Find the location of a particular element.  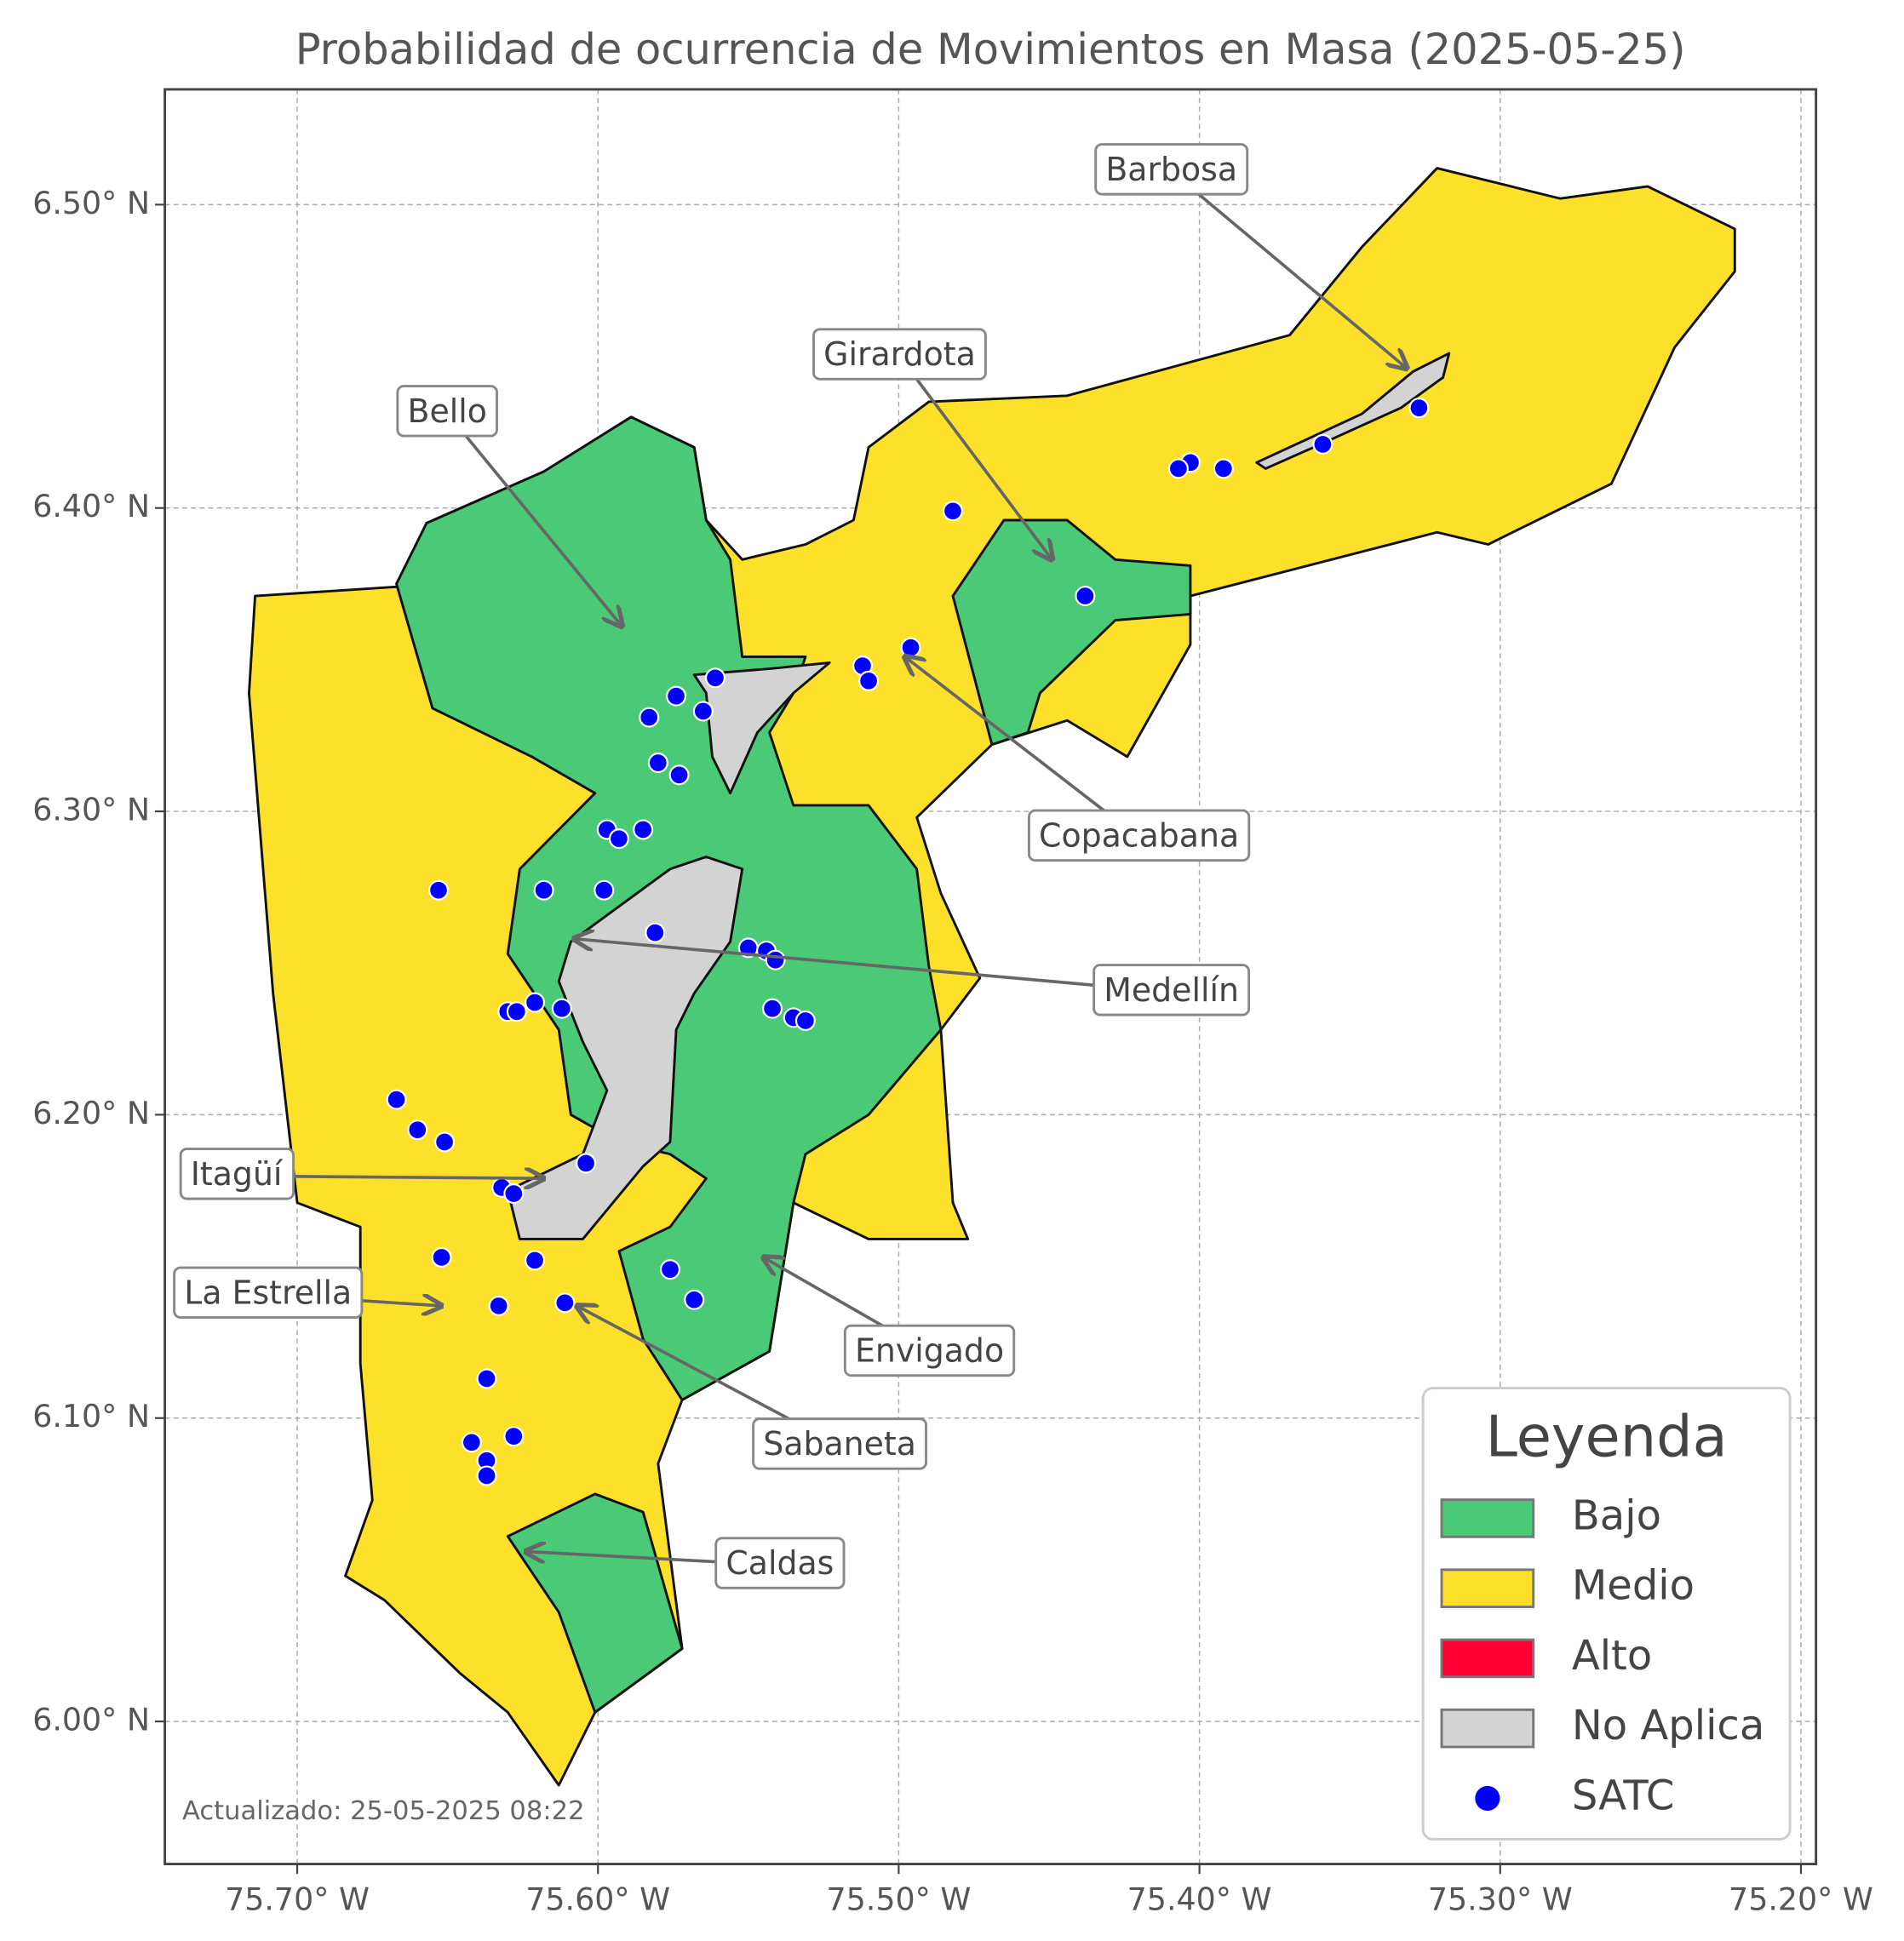

annotation-label: Medellín is located at coordinates (1172, 990).